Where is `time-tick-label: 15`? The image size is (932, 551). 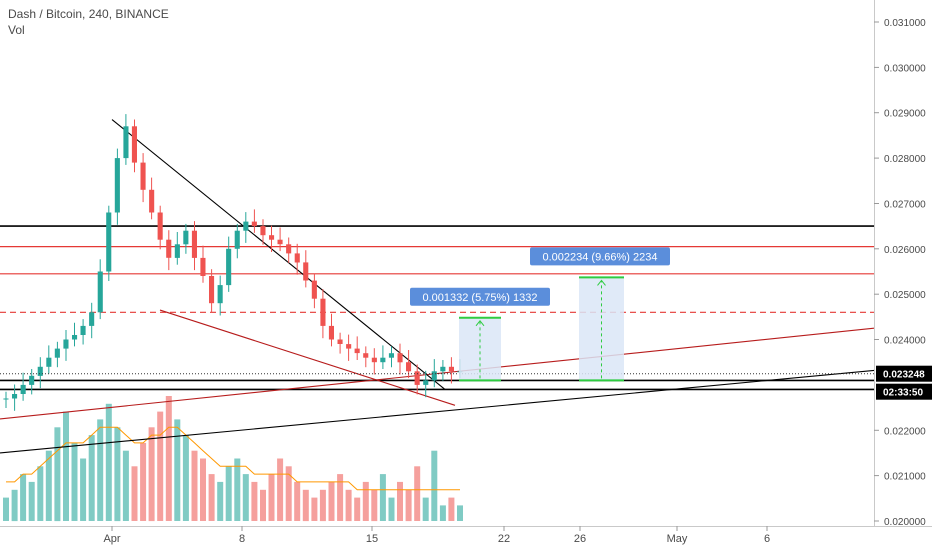
time-tick-label: 15 is located at coordinates (372, 539).